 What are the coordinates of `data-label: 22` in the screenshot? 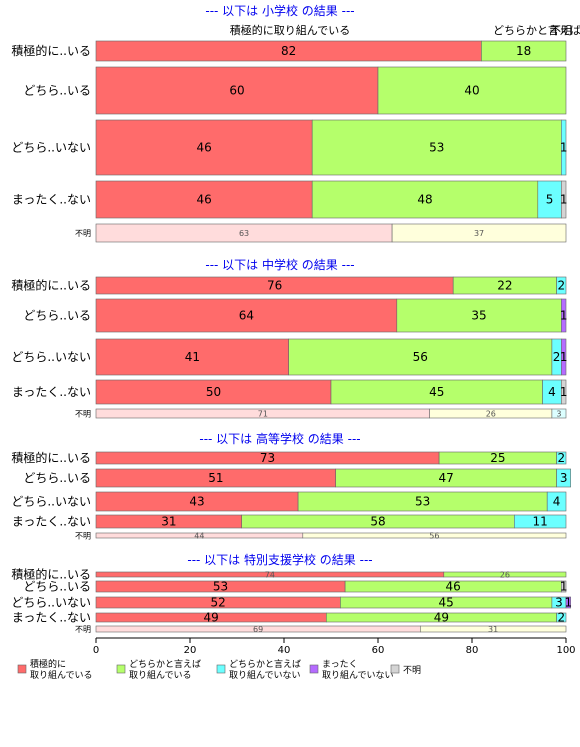 It's located at (504, 286).